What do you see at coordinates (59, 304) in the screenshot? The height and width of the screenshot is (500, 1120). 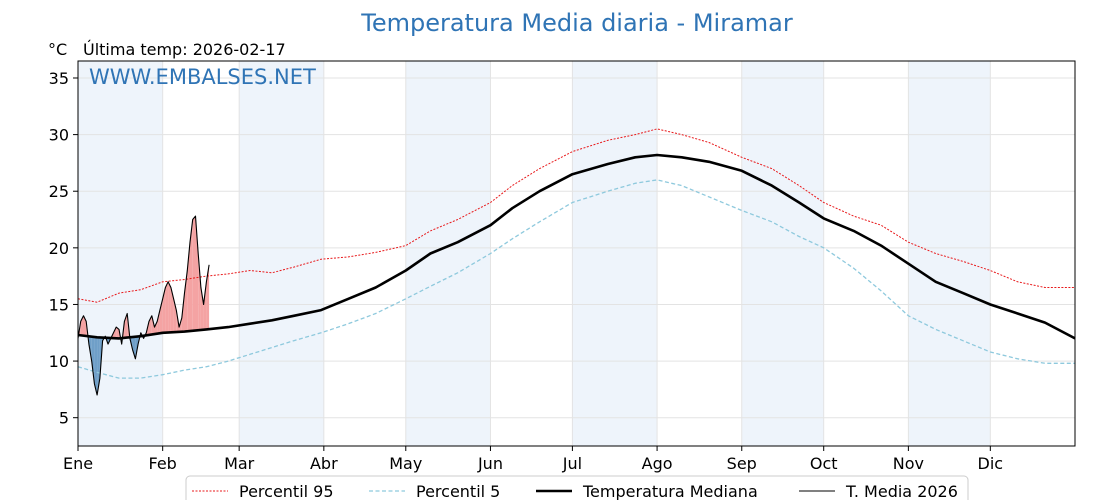 I see `y-tick-label: 15` at bounding box center [59, 304].